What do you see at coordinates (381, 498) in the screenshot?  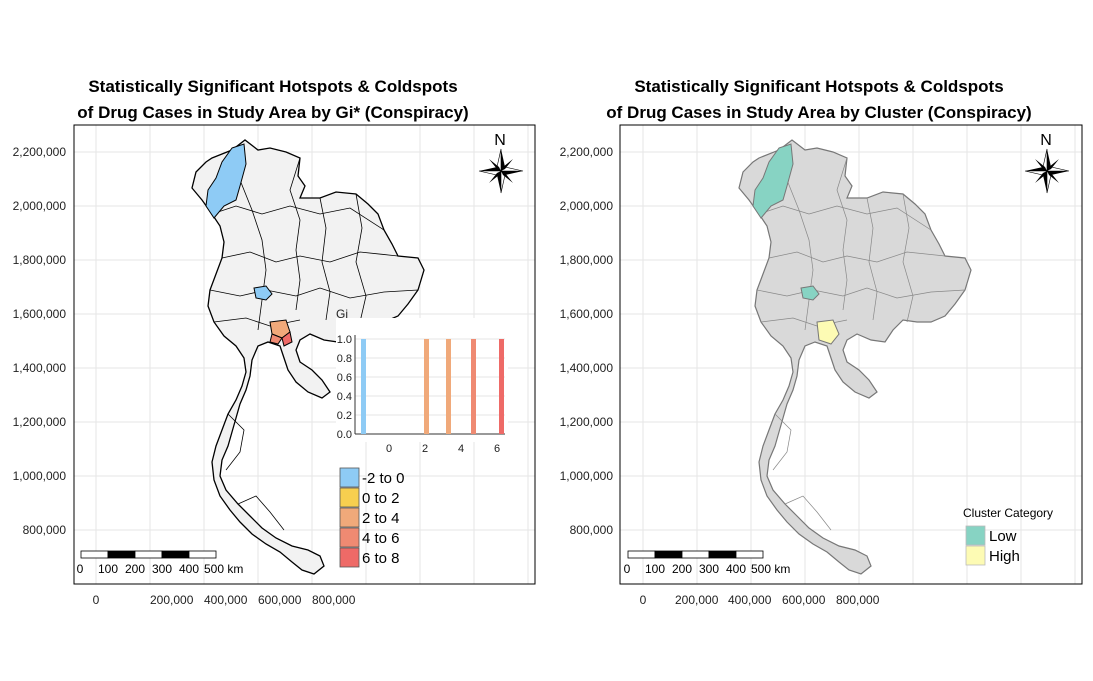 I see `legend-label: 0 to 2` at bounding box center [381, 498].